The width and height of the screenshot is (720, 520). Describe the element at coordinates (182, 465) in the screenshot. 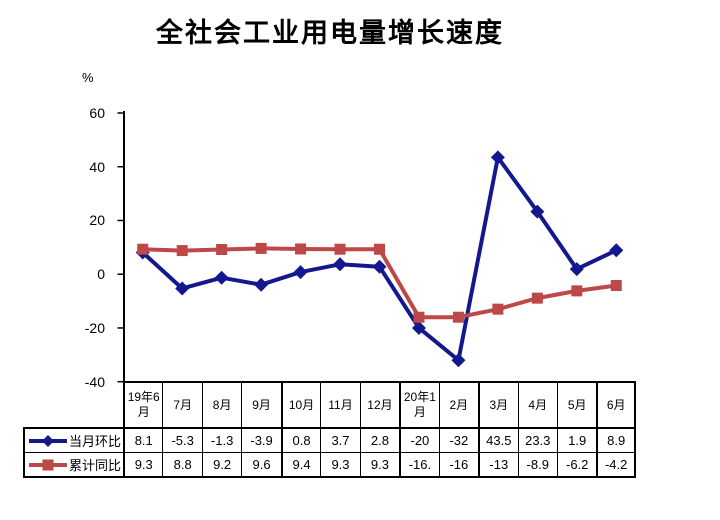

I see `table-value-cell: 8.8` at that location.